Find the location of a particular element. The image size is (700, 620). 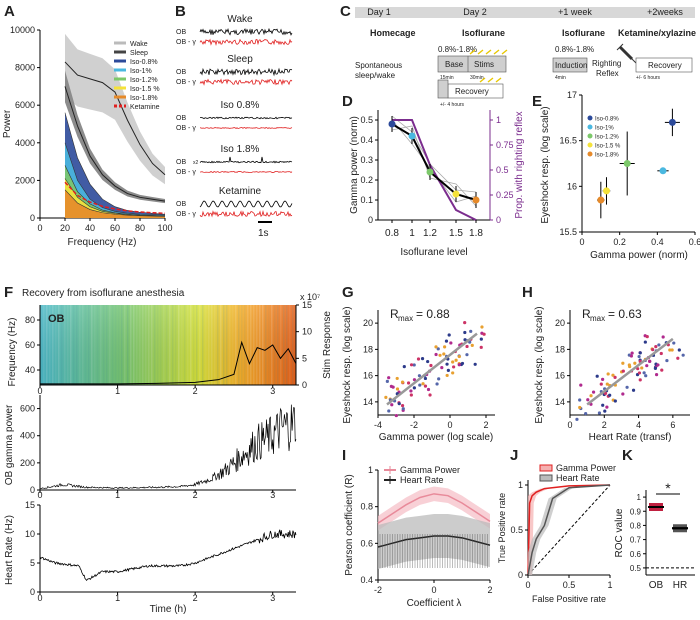

x-tick-label: 1 is located at coordinates (412, 233).